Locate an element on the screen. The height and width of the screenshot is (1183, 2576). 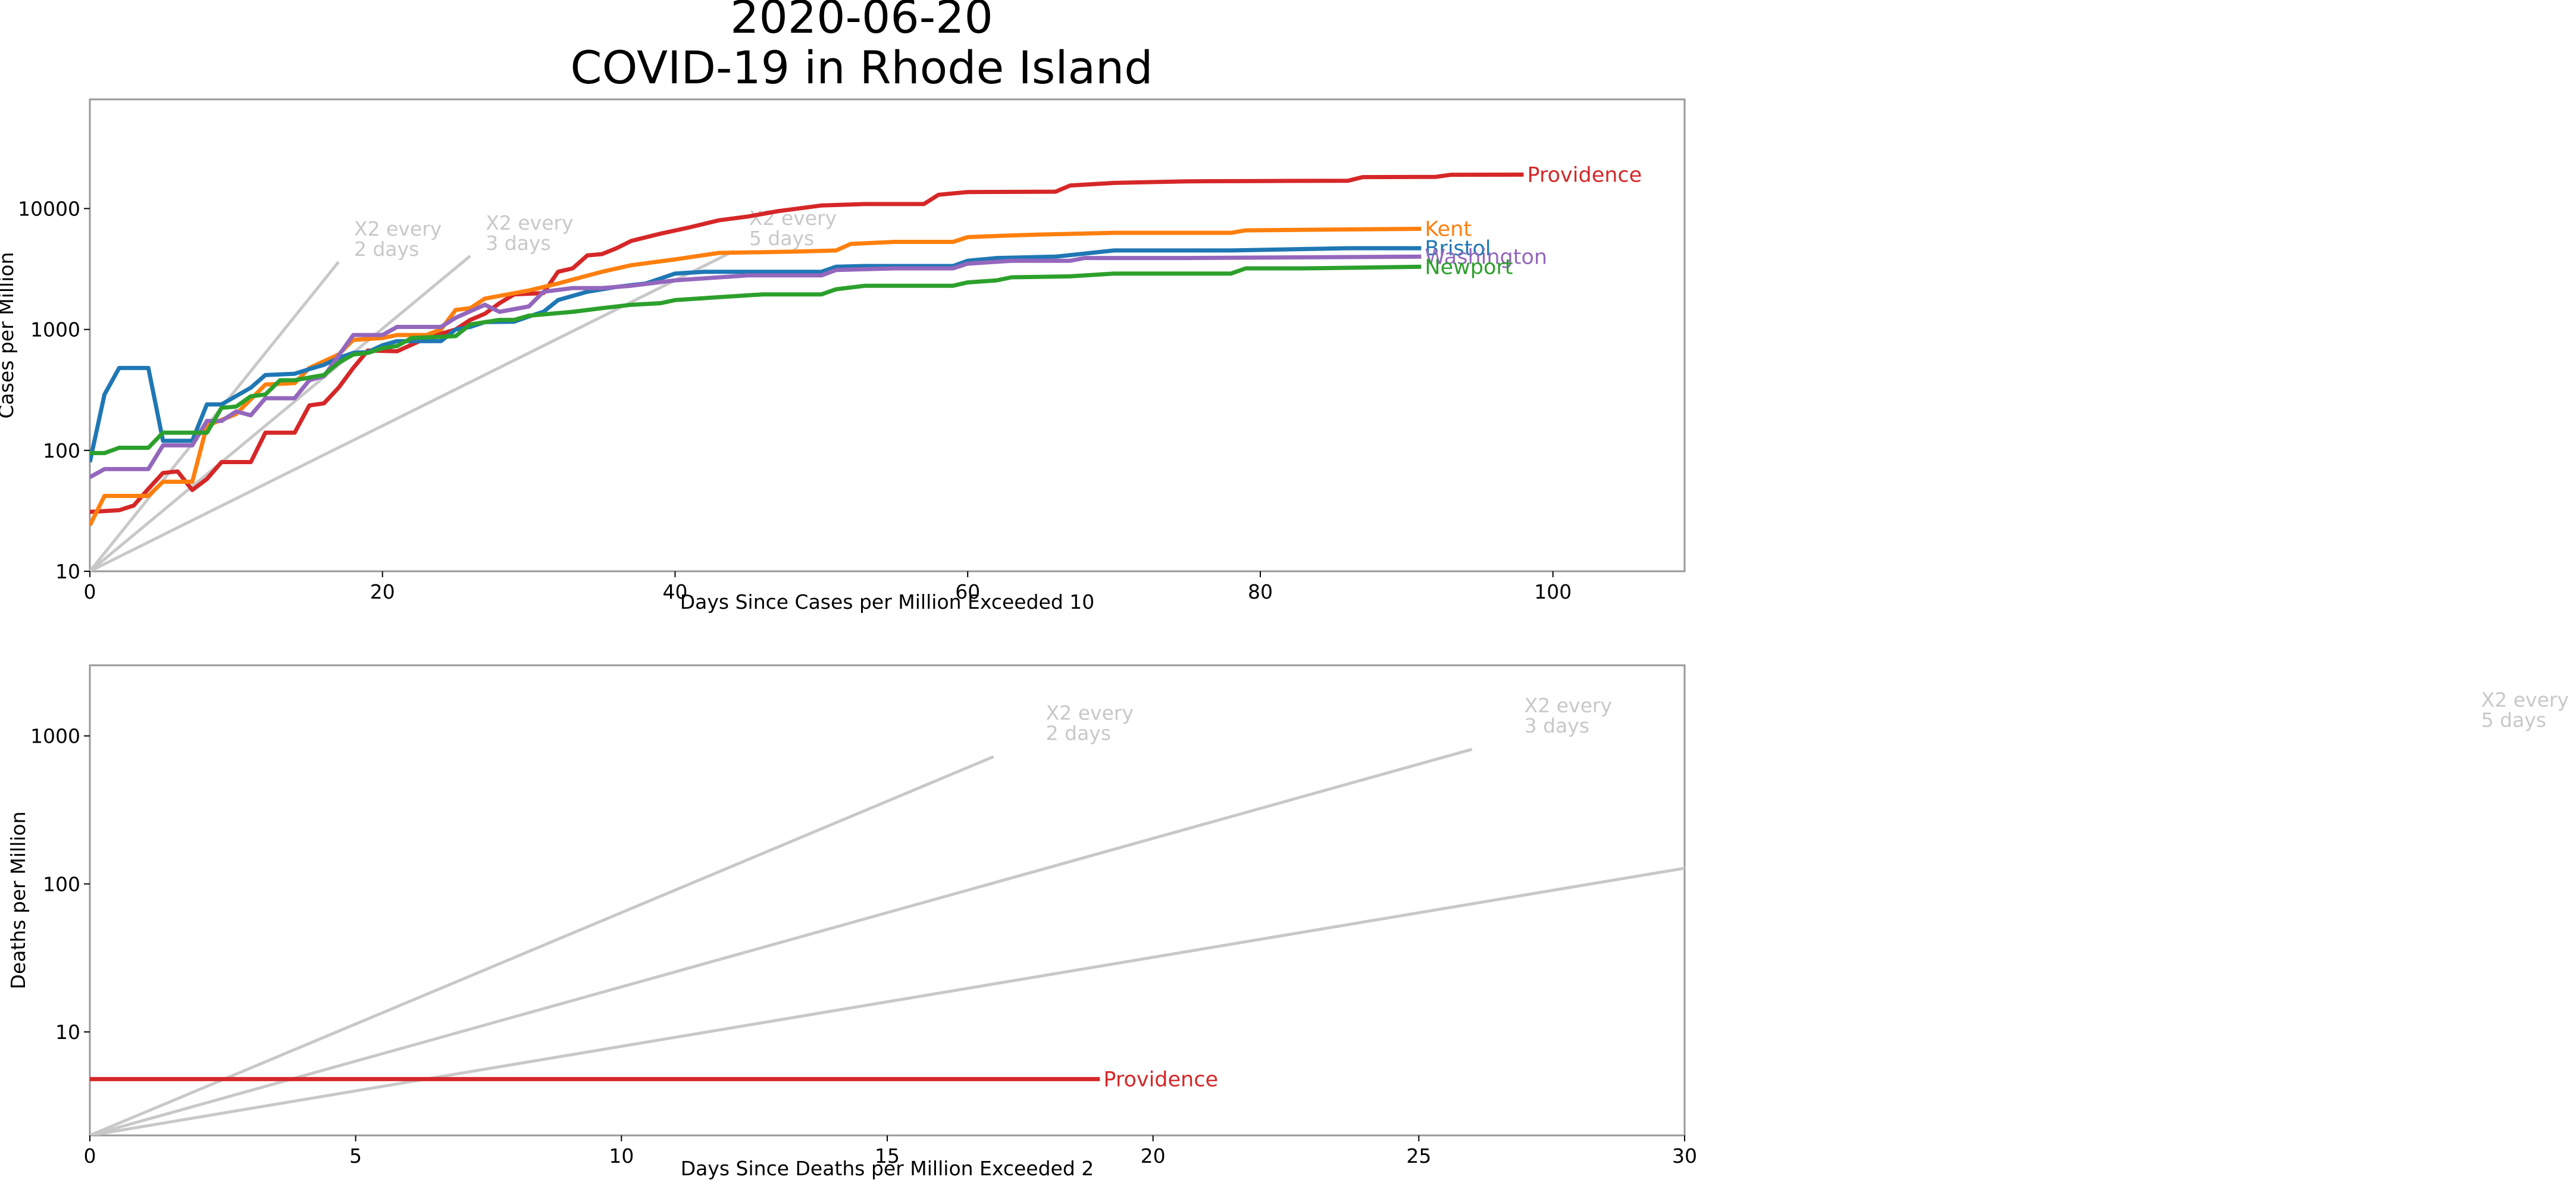
cases-y-axis-label: Cases per Million is located at coordinates (9, 335).